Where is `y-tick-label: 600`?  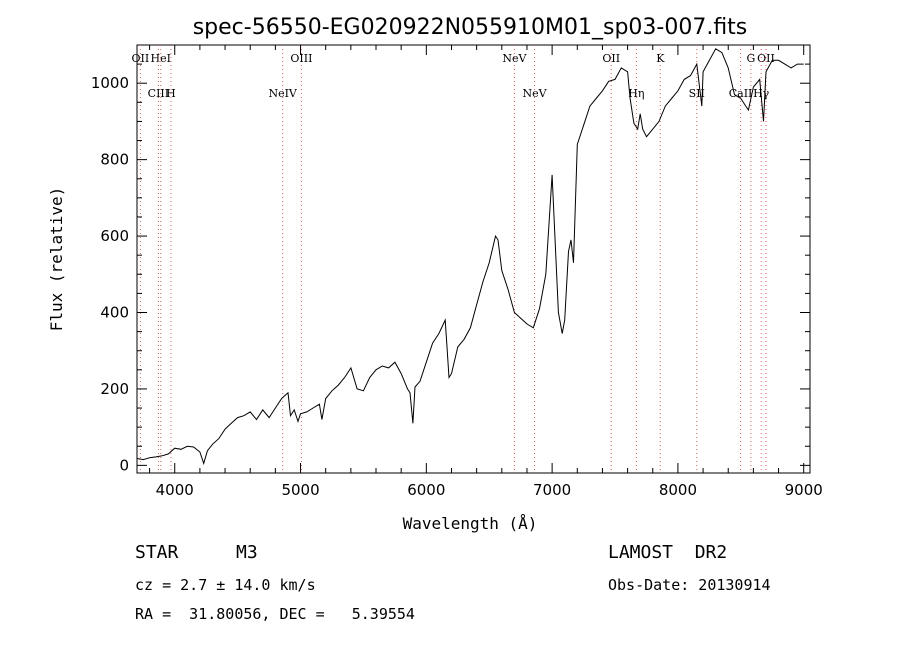
y-tick-label: 600 is located at coordinates (114, 236).